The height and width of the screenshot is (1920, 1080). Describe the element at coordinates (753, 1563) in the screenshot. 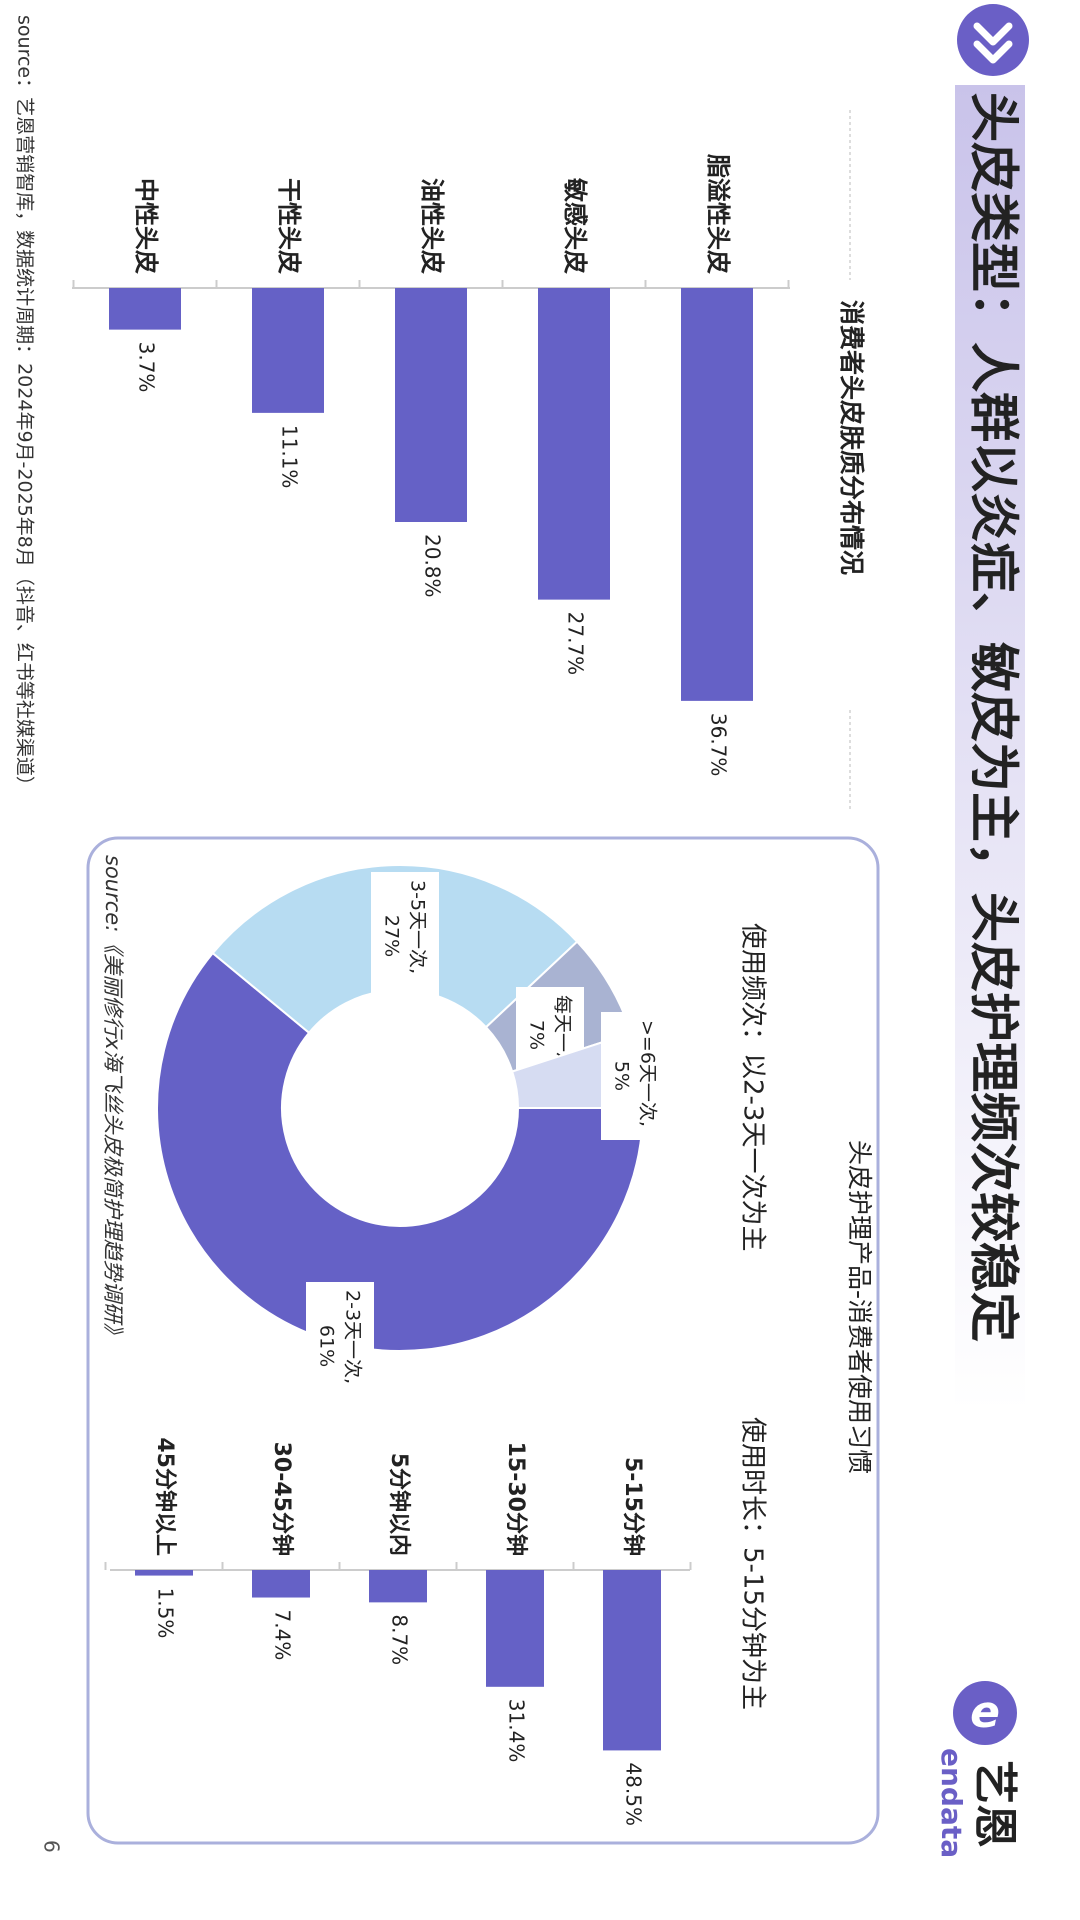

I see `duration-title: 使用时长：5-15分钟为主` at that location.